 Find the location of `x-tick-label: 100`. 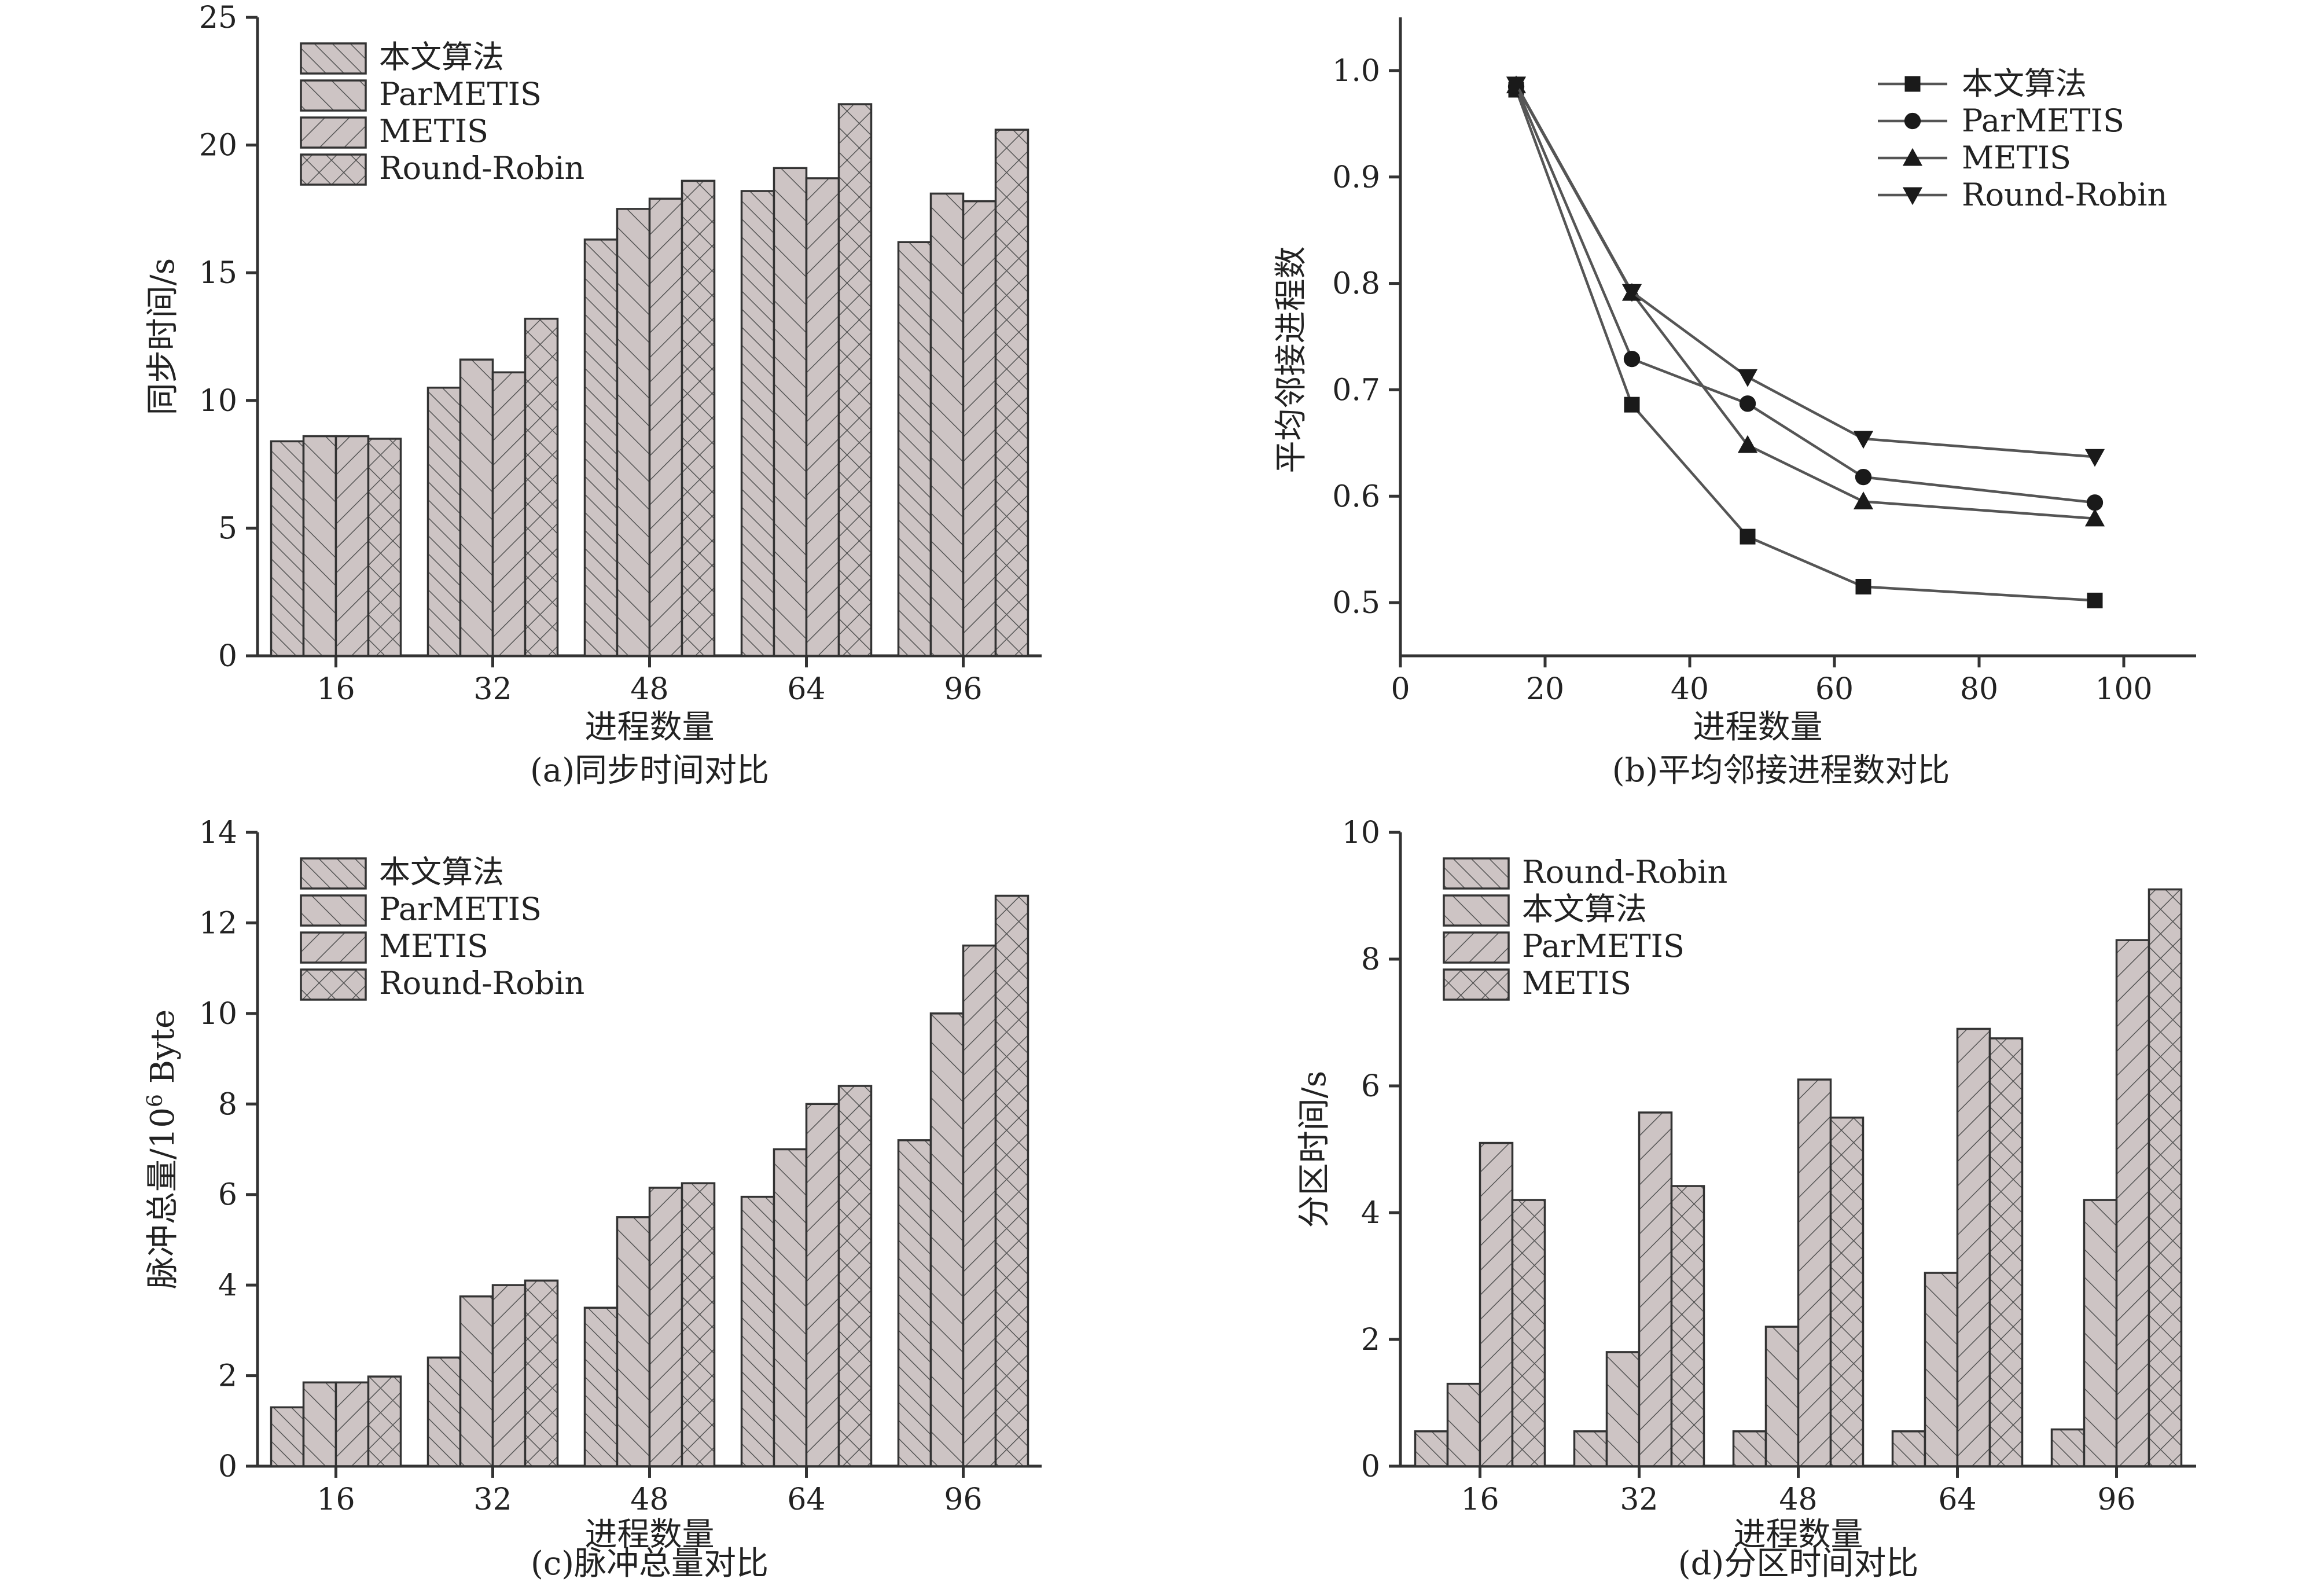

x-tick-label: 100 is located at coordinates (2123, 689).